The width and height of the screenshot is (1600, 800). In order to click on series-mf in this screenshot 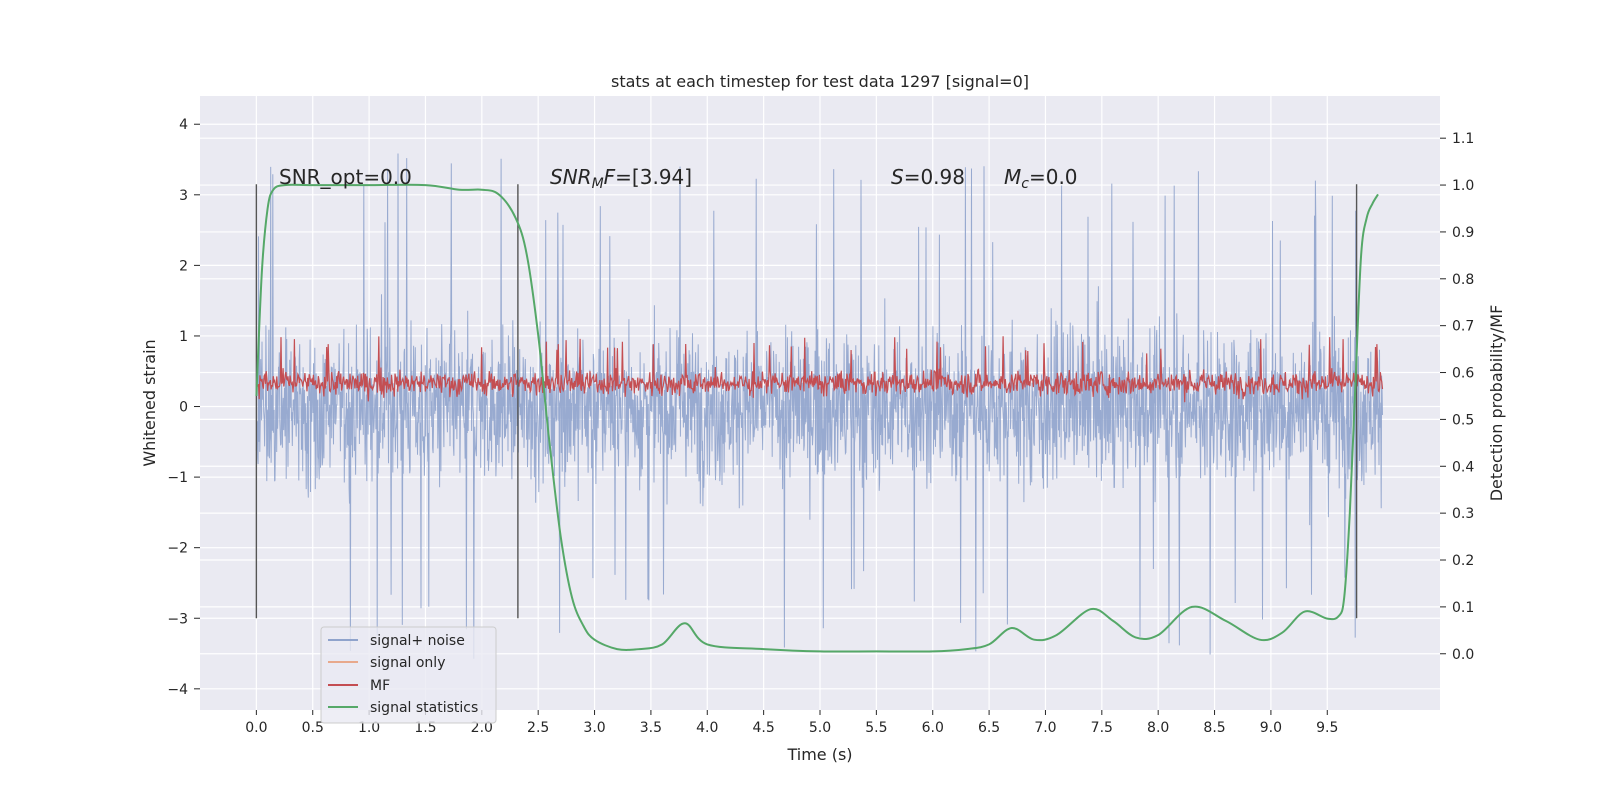, I will do `click(819, 369)`.